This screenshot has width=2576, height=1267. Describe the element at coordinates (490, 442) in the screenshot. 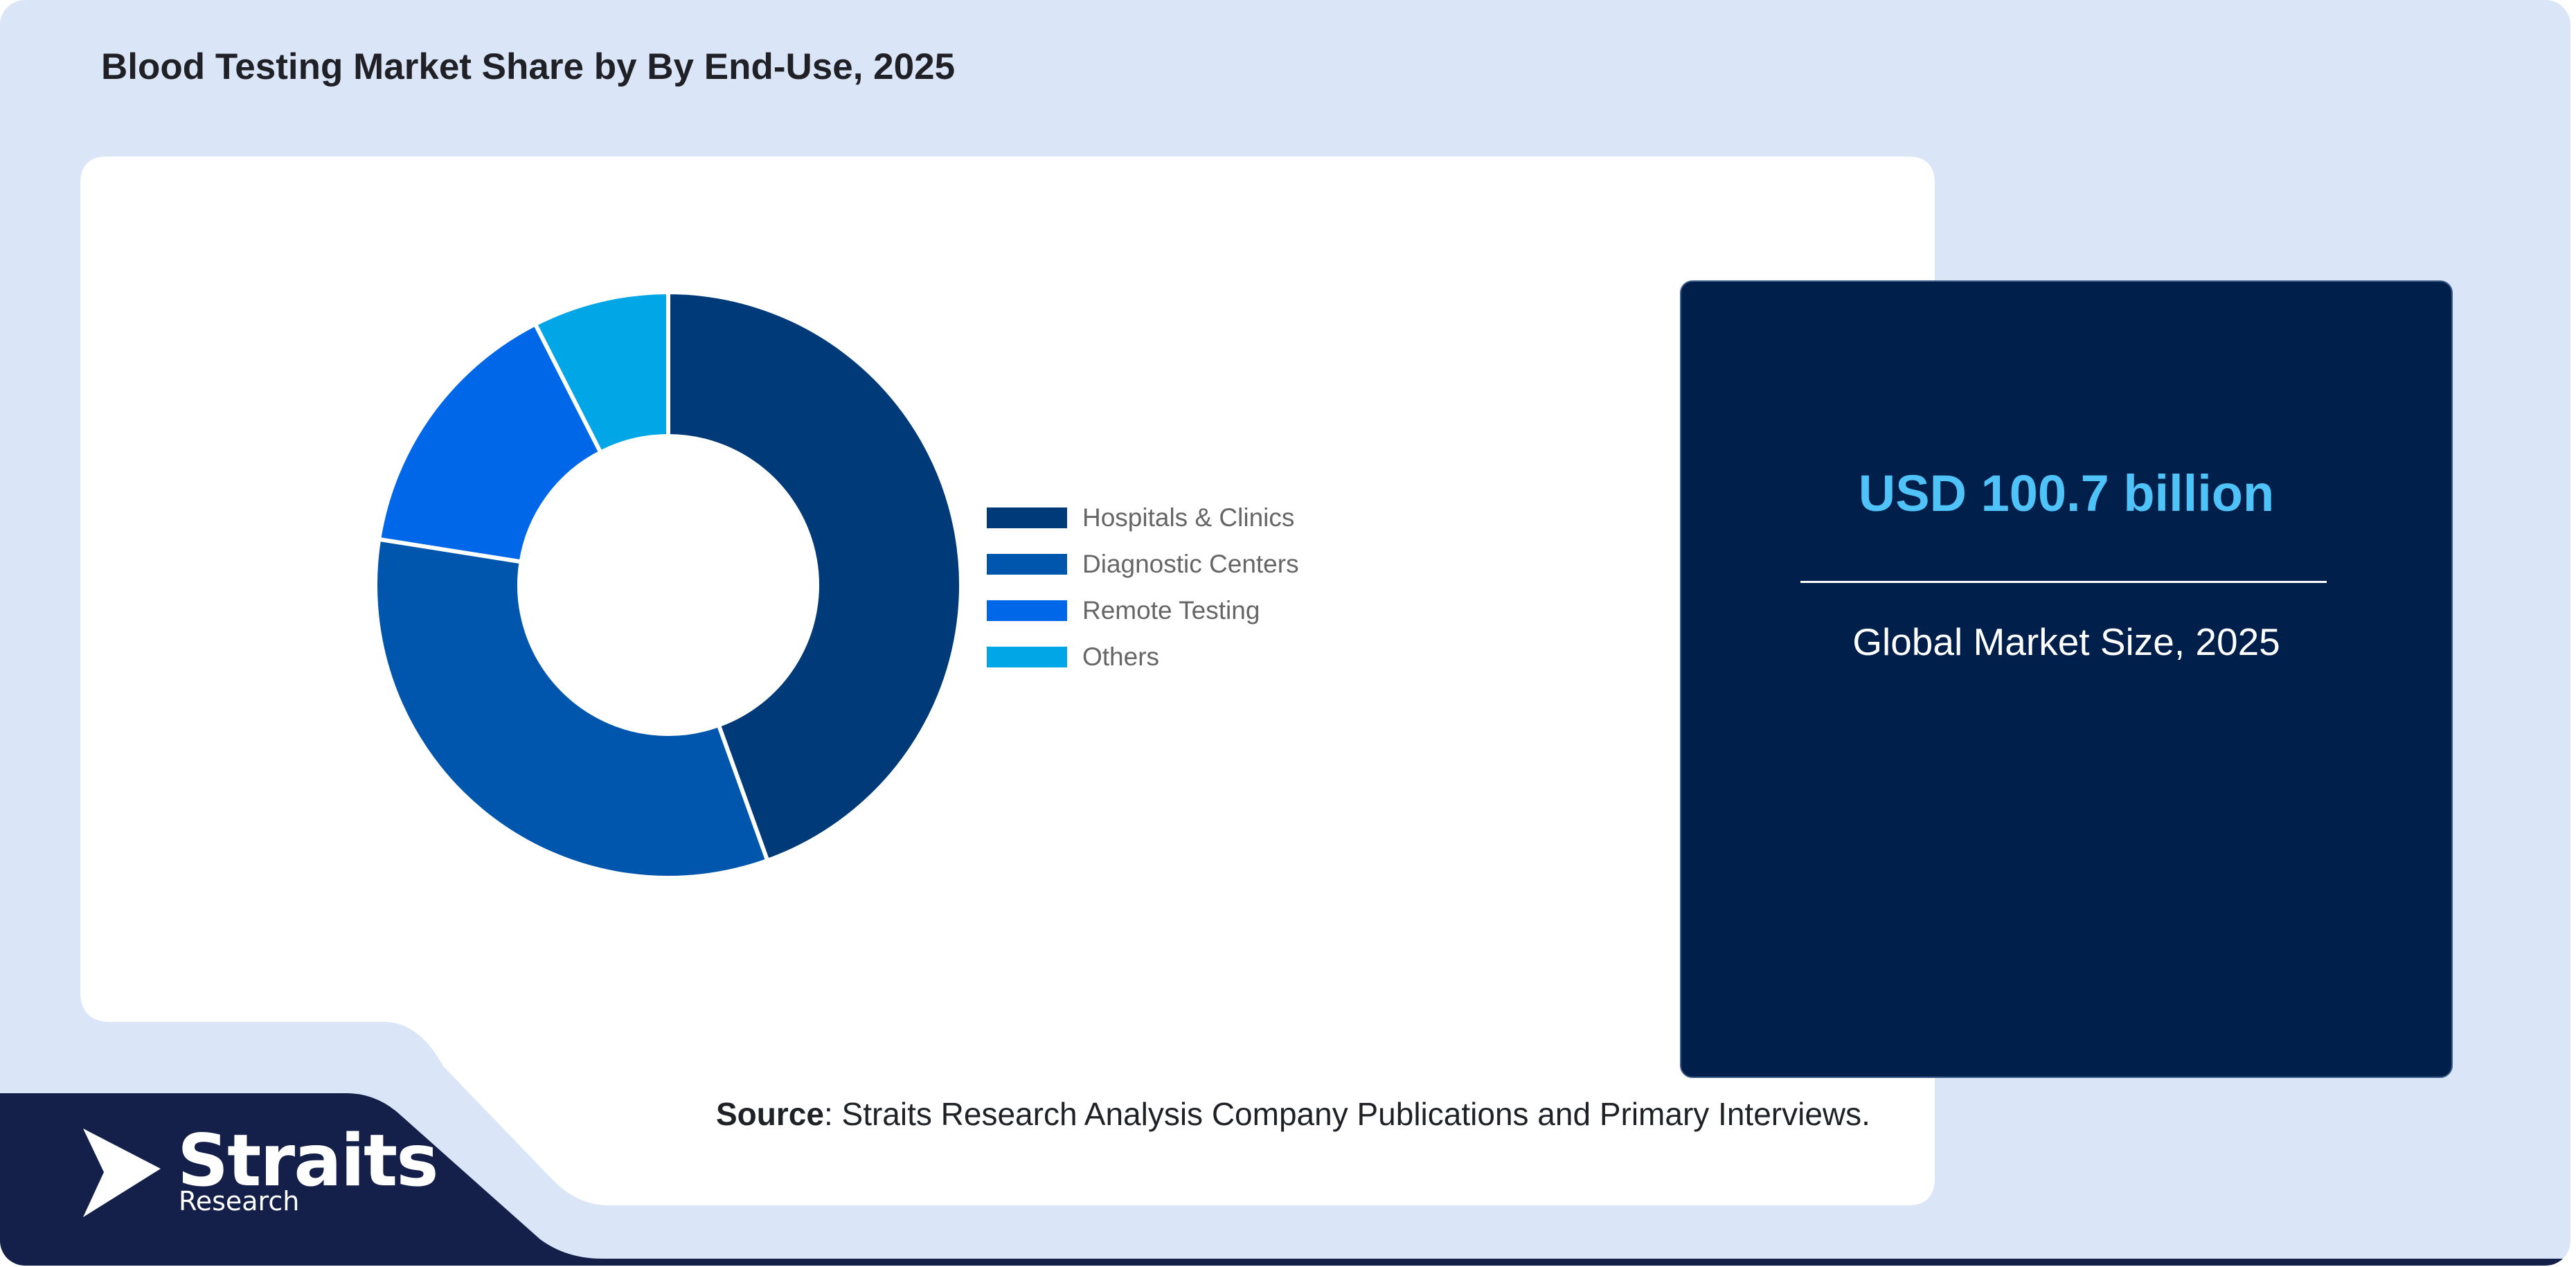

I see `donut-slice-remote-testing` at that location.